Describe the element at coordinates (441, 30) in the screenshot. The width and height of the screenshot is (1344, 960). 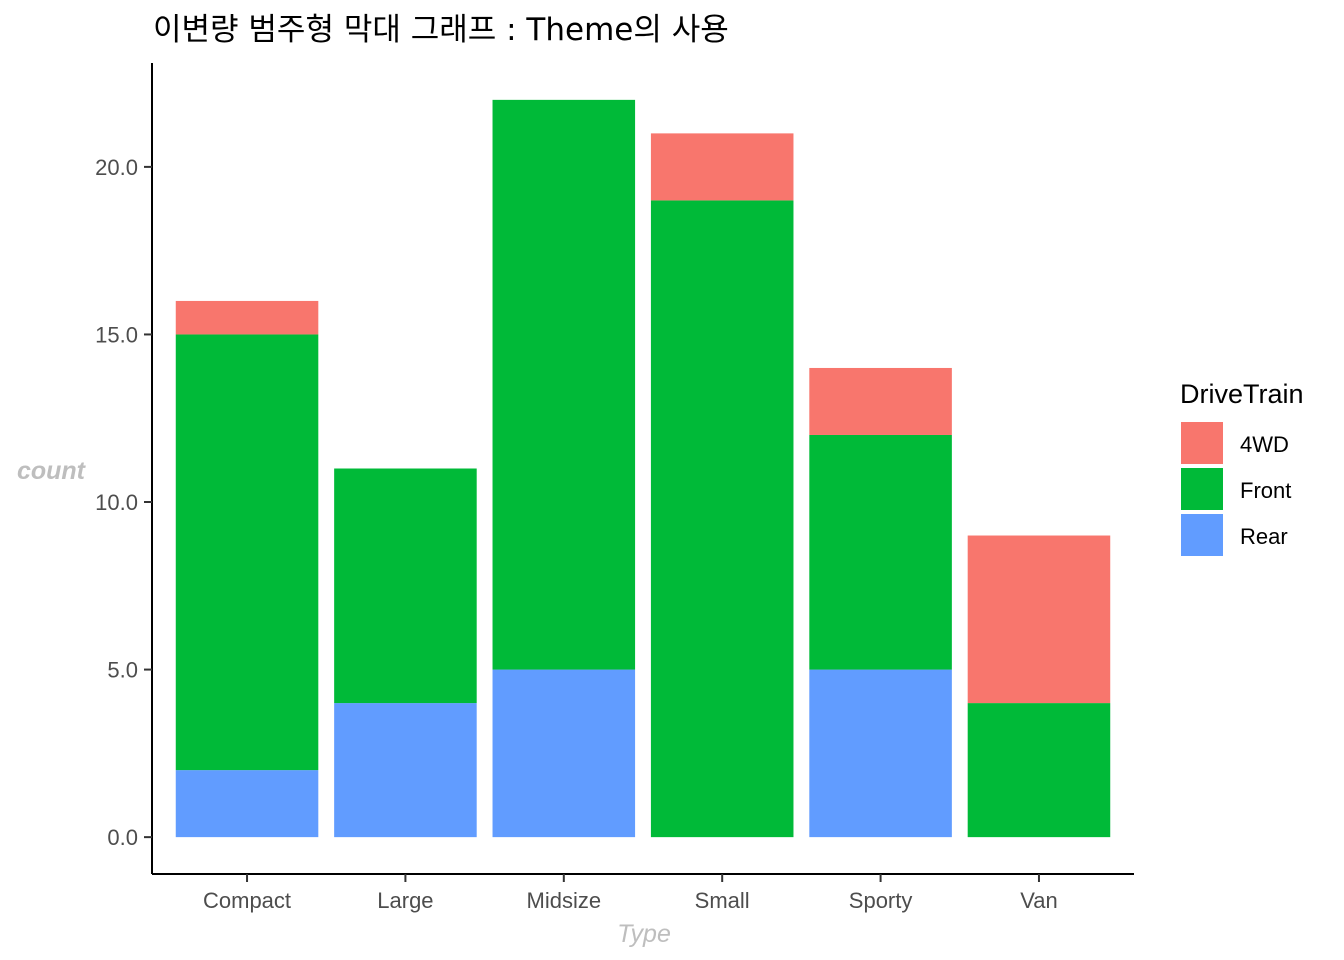
I see `chart-title: 이변량 범주형 막대 그래프 : Theme의 사용` at that location.